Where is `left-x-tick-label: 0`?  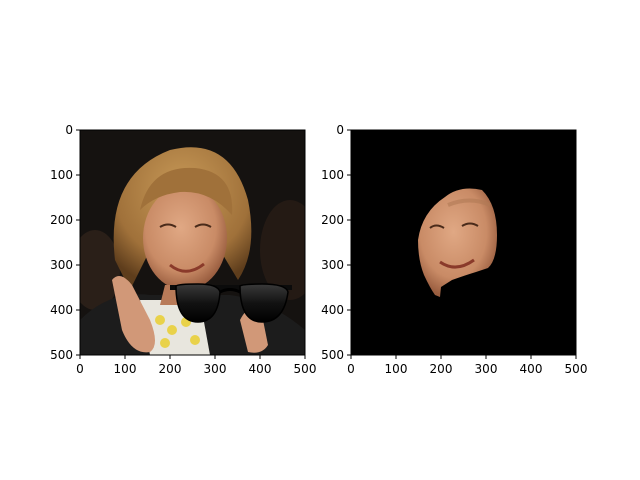 left-x-tick-label: 0 is located at coordinates (80, 369).